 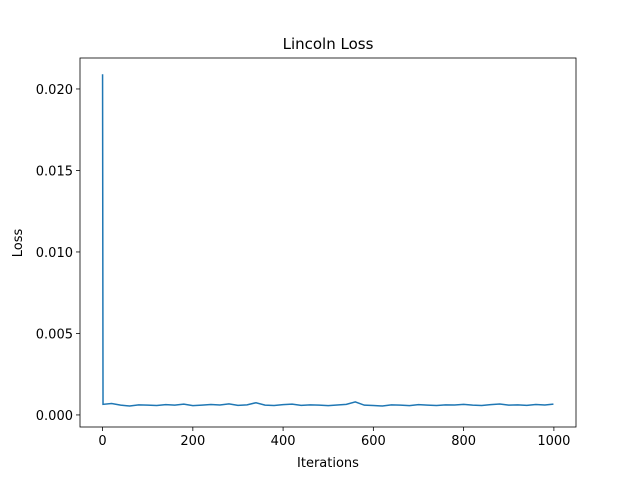 What do you see at coordinates (54, 334) in the screenshot?
I see `y-tick-label: 0.005` at bounding box center [54, 334].